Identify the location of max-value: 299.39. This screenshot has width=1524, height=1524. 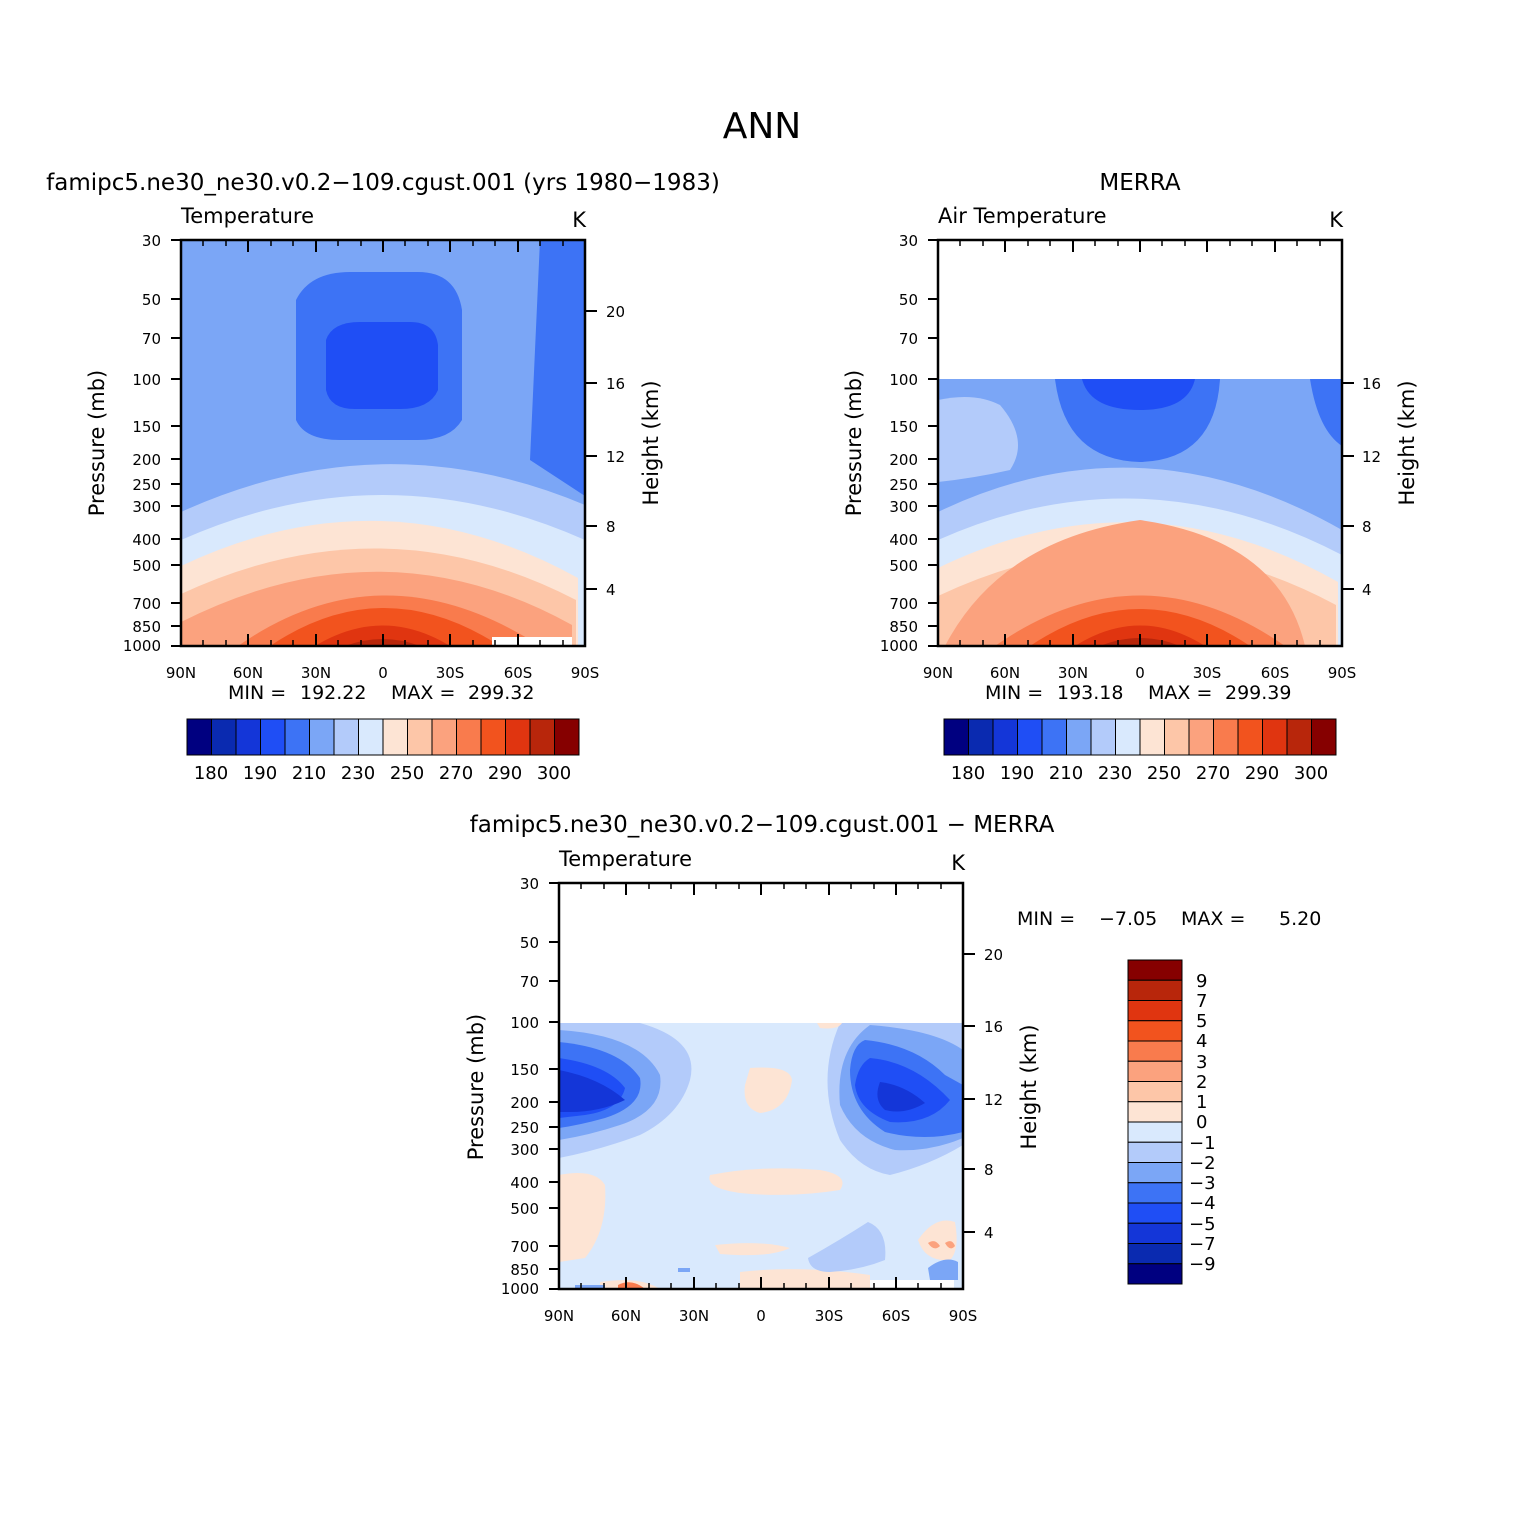
(1258, 693).